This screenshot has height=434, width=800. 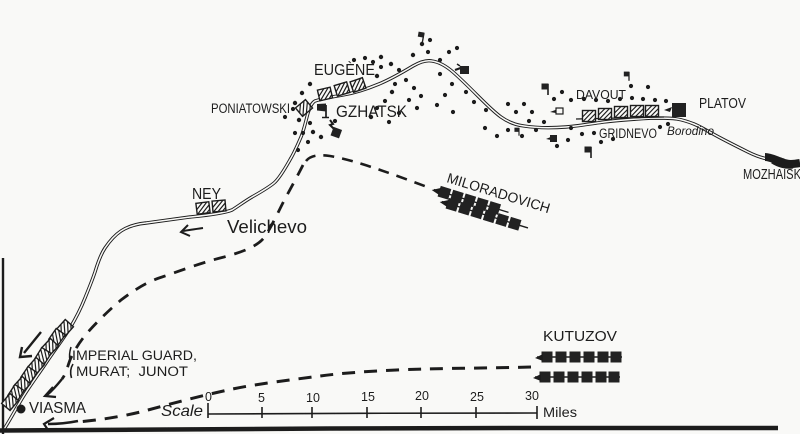 What do you see at coordinates (422, 396) in the screenshot?
I see `svg-text: 20` at bounding box center [422, 396].